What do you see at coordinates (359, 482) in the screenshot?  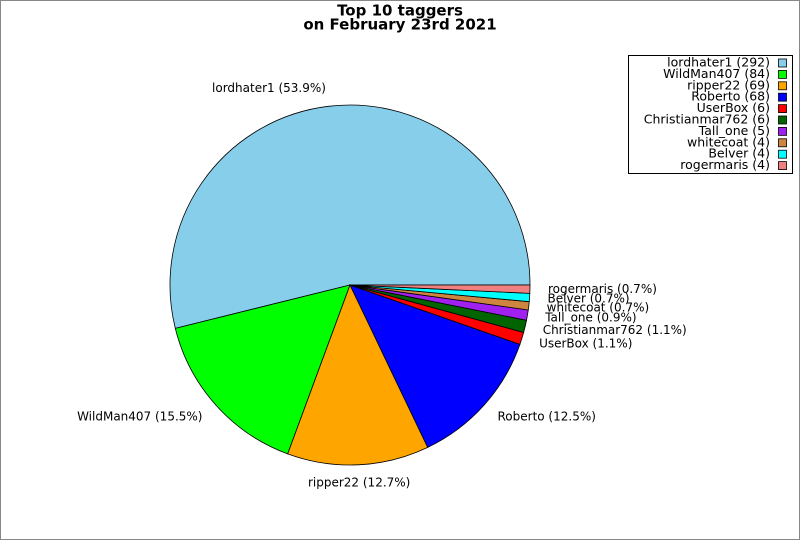 I see `slice-label: ripper22 (12.7%)` at bounding box center [359, 482].